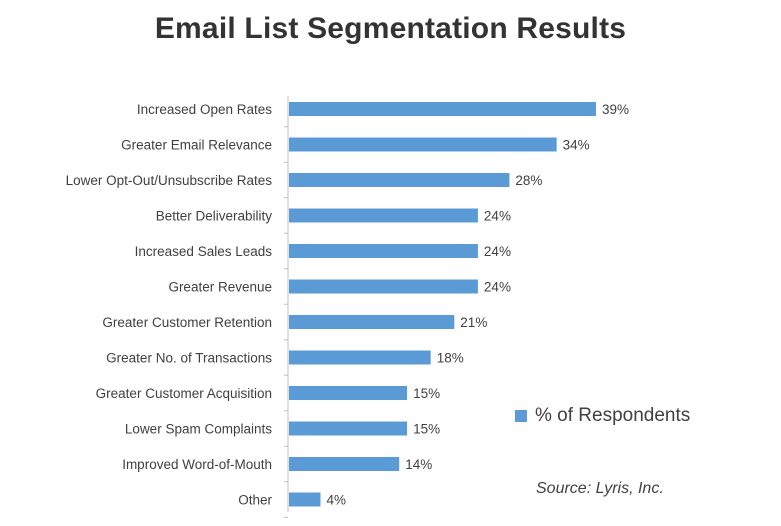  Describe the element at coordinates (214, 216) in the screenshot. I see `category-label: Better Deliverability` at that location.